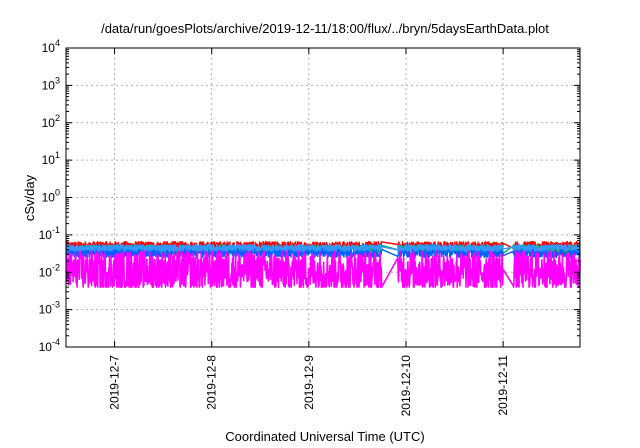 This screenshot has height=448, width=640. Describe the element at coordinates (406, 386) in the screenshot. I see `x-tick-label: 2019-12-10` at that location.